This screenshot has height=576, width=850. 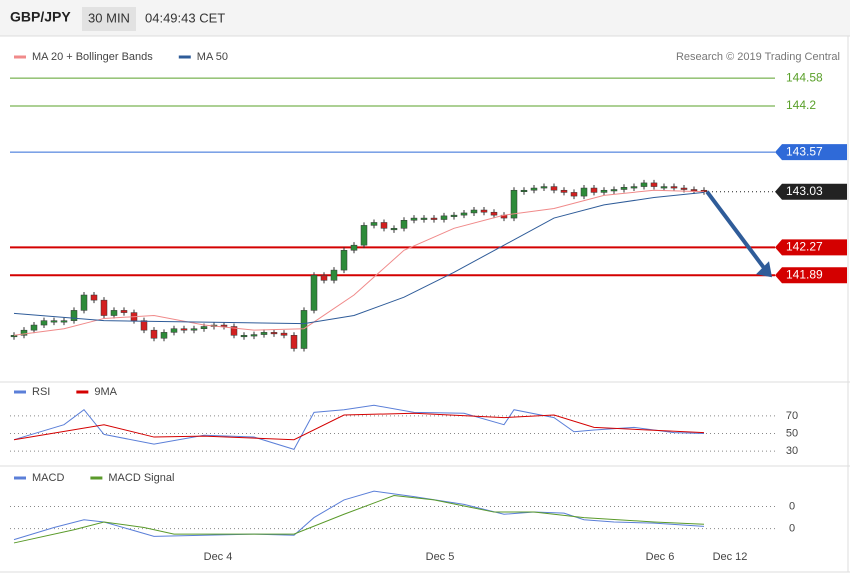 I want to click on level-label: 142.27, so click(x=804, y=247).